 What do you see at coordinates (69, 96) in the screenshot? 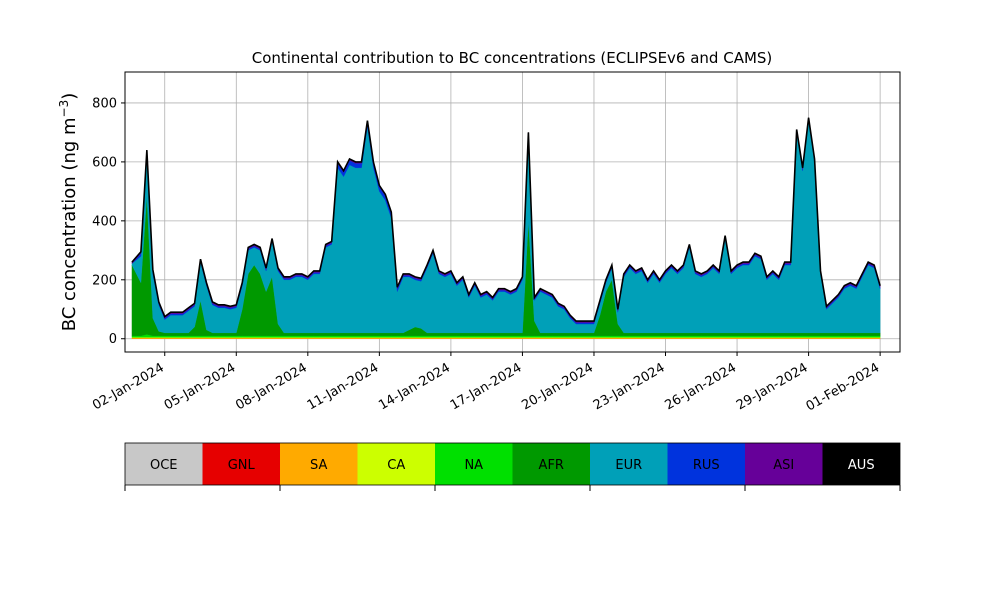
I see `y-axis-label-end: )` at bounding box center [69, 96].